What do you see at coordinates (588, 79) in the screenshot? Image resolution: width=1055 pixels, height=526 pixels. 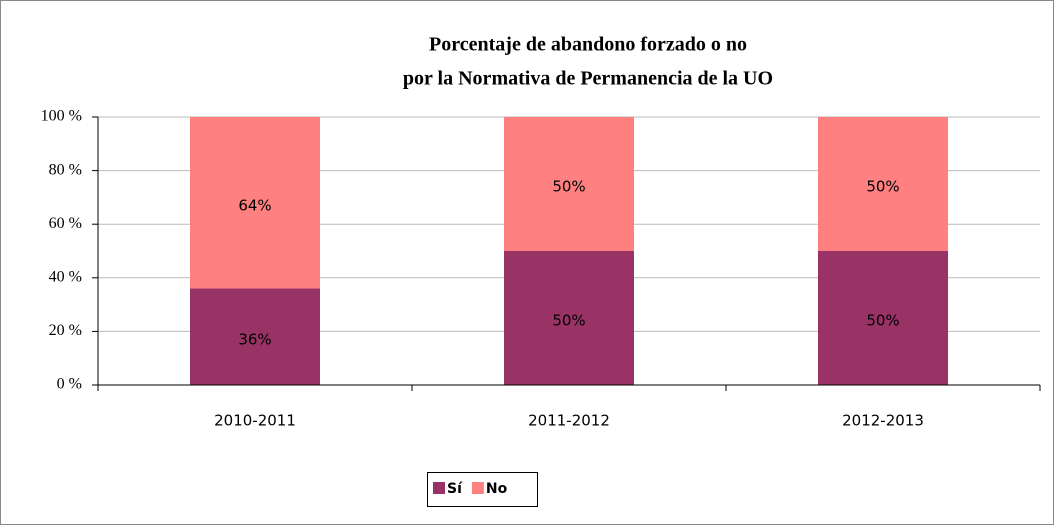 I see `chart-title: por la Normativa de Permanencia de la UO` at bounding box center [588, 79].